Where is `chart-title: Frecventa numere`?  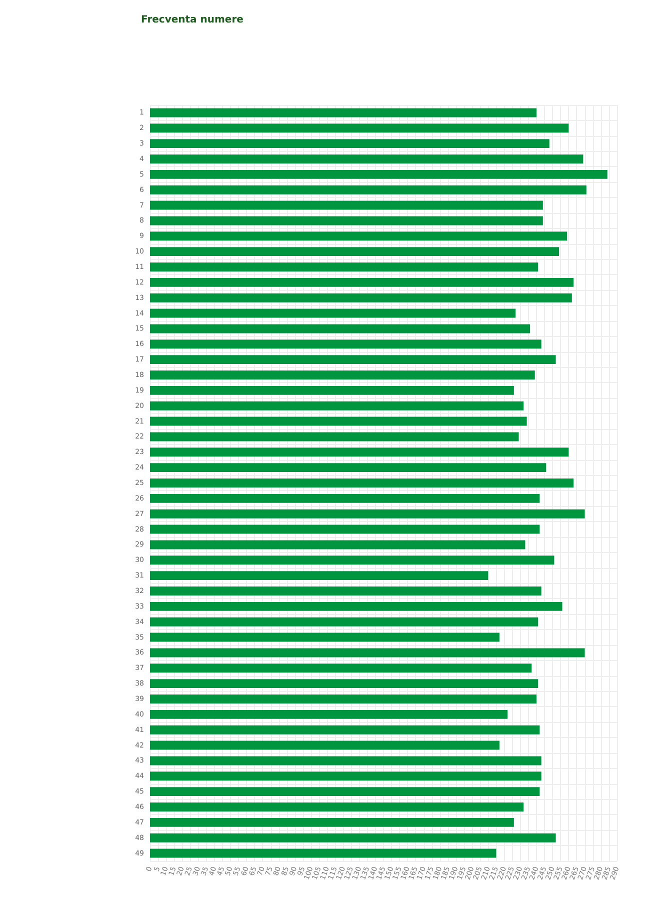
chart-title: Frecventa numere is located at coordinates (192, 20).